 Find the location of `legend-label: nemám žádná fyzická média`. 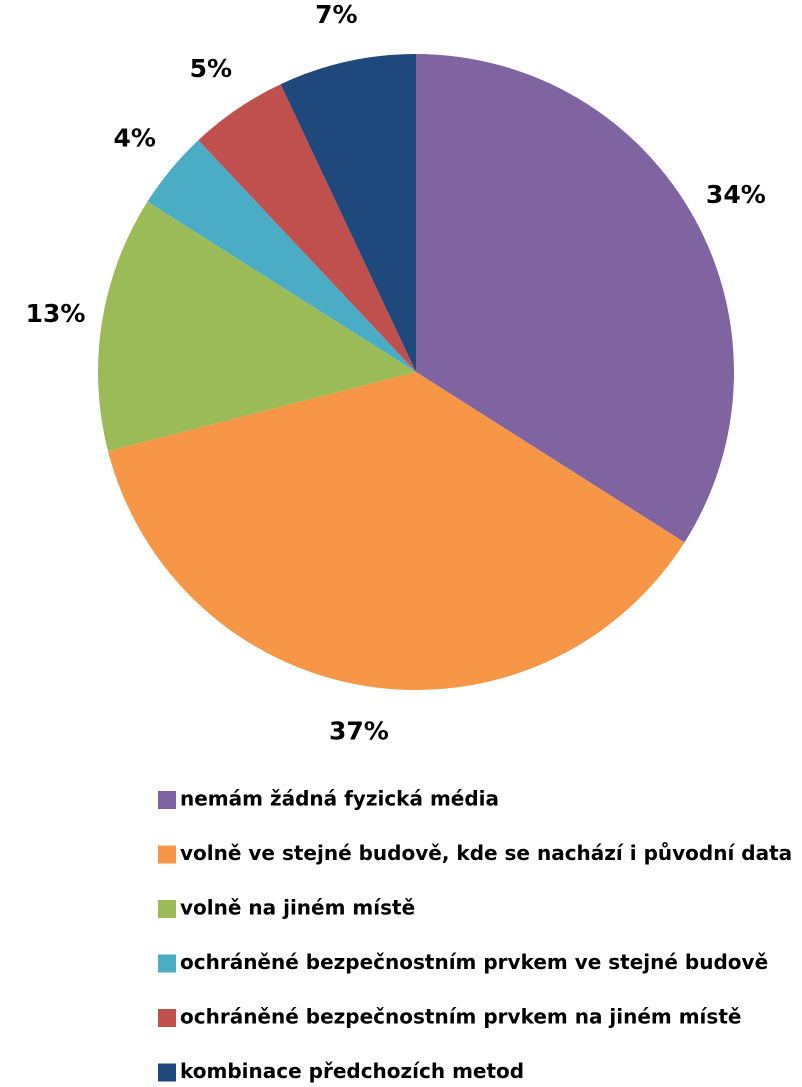

legend-label: nemám žádná fyzická média is located at coordinates (339, 799).